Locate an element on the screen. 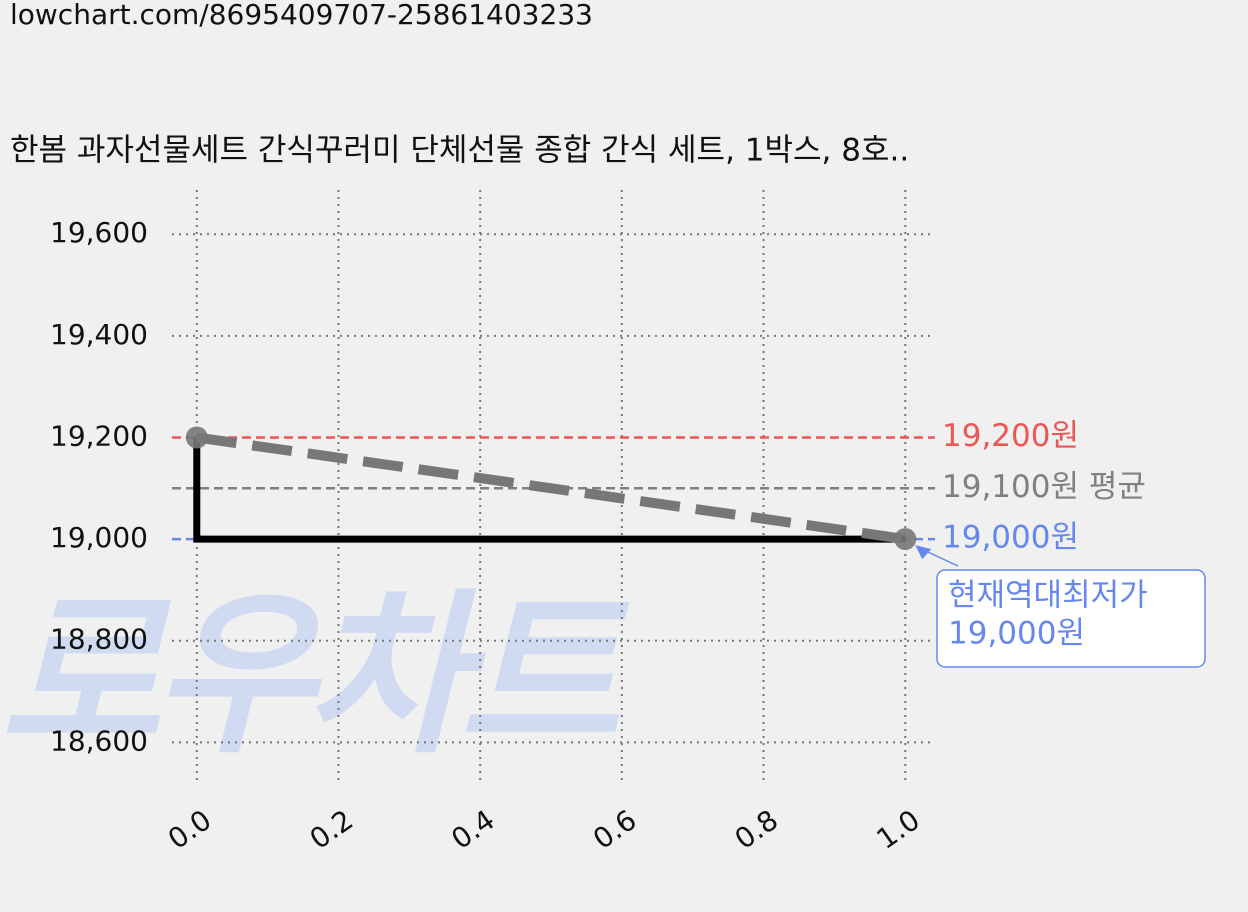 This screenshot has height=912, width=1248. annotation-arrowhead is located at coordinates (923, 552).